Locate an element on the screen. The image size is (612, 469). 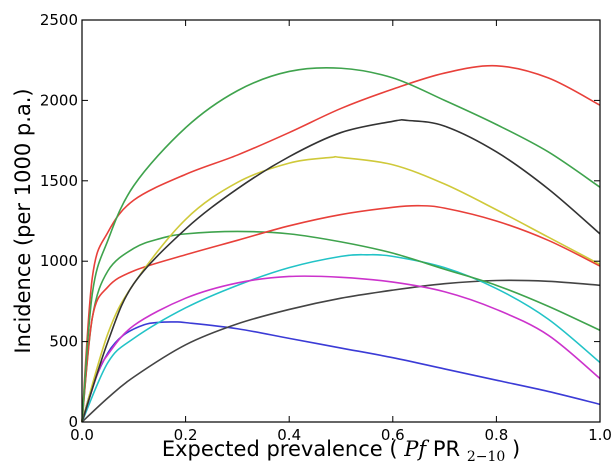
y-tick-label: 2000 is located at coordinates (59, 100).